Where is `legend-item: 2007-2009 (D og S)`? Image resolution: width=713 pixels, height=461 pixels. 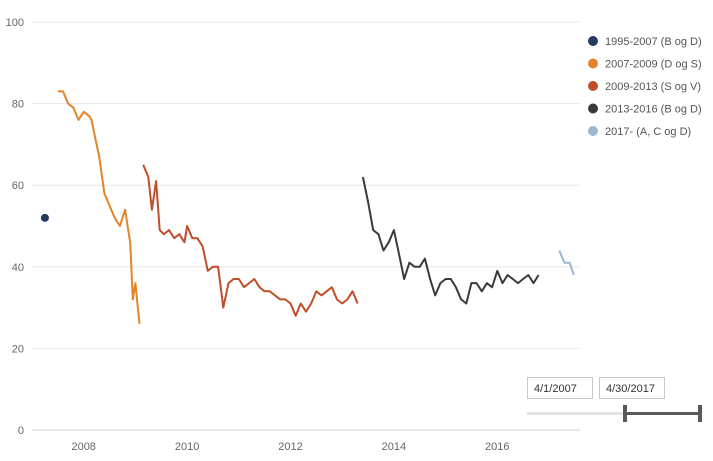
legend-item: 2007-2009 (D og S) is located at coordinates (645, 64).